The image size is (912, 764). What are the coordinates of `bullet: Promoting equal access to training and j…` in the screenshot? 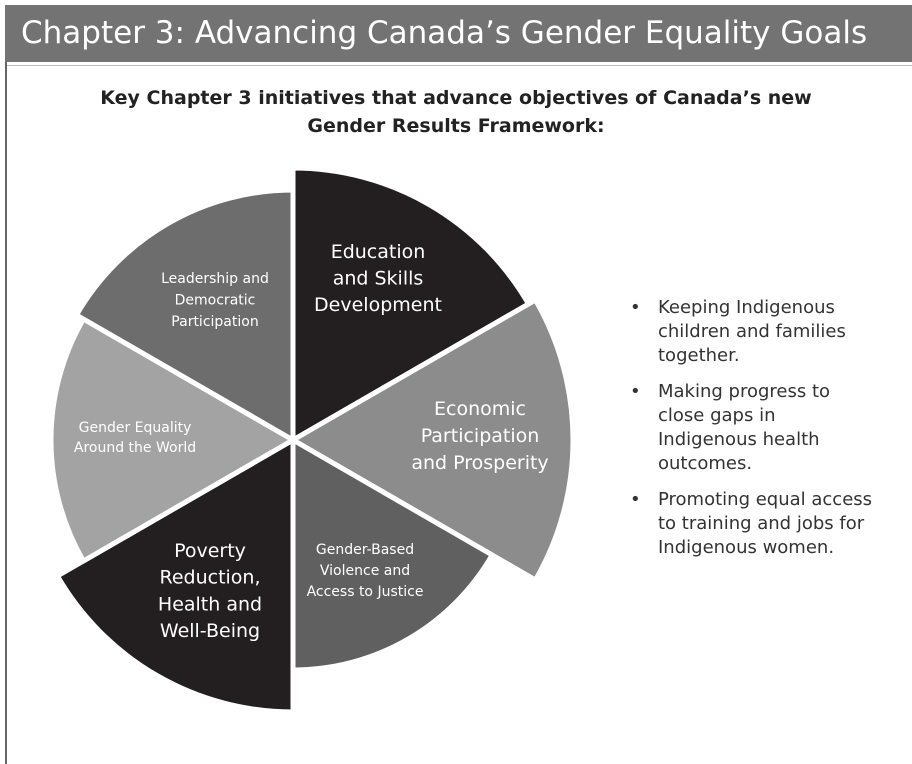 It's located at (753, 524).